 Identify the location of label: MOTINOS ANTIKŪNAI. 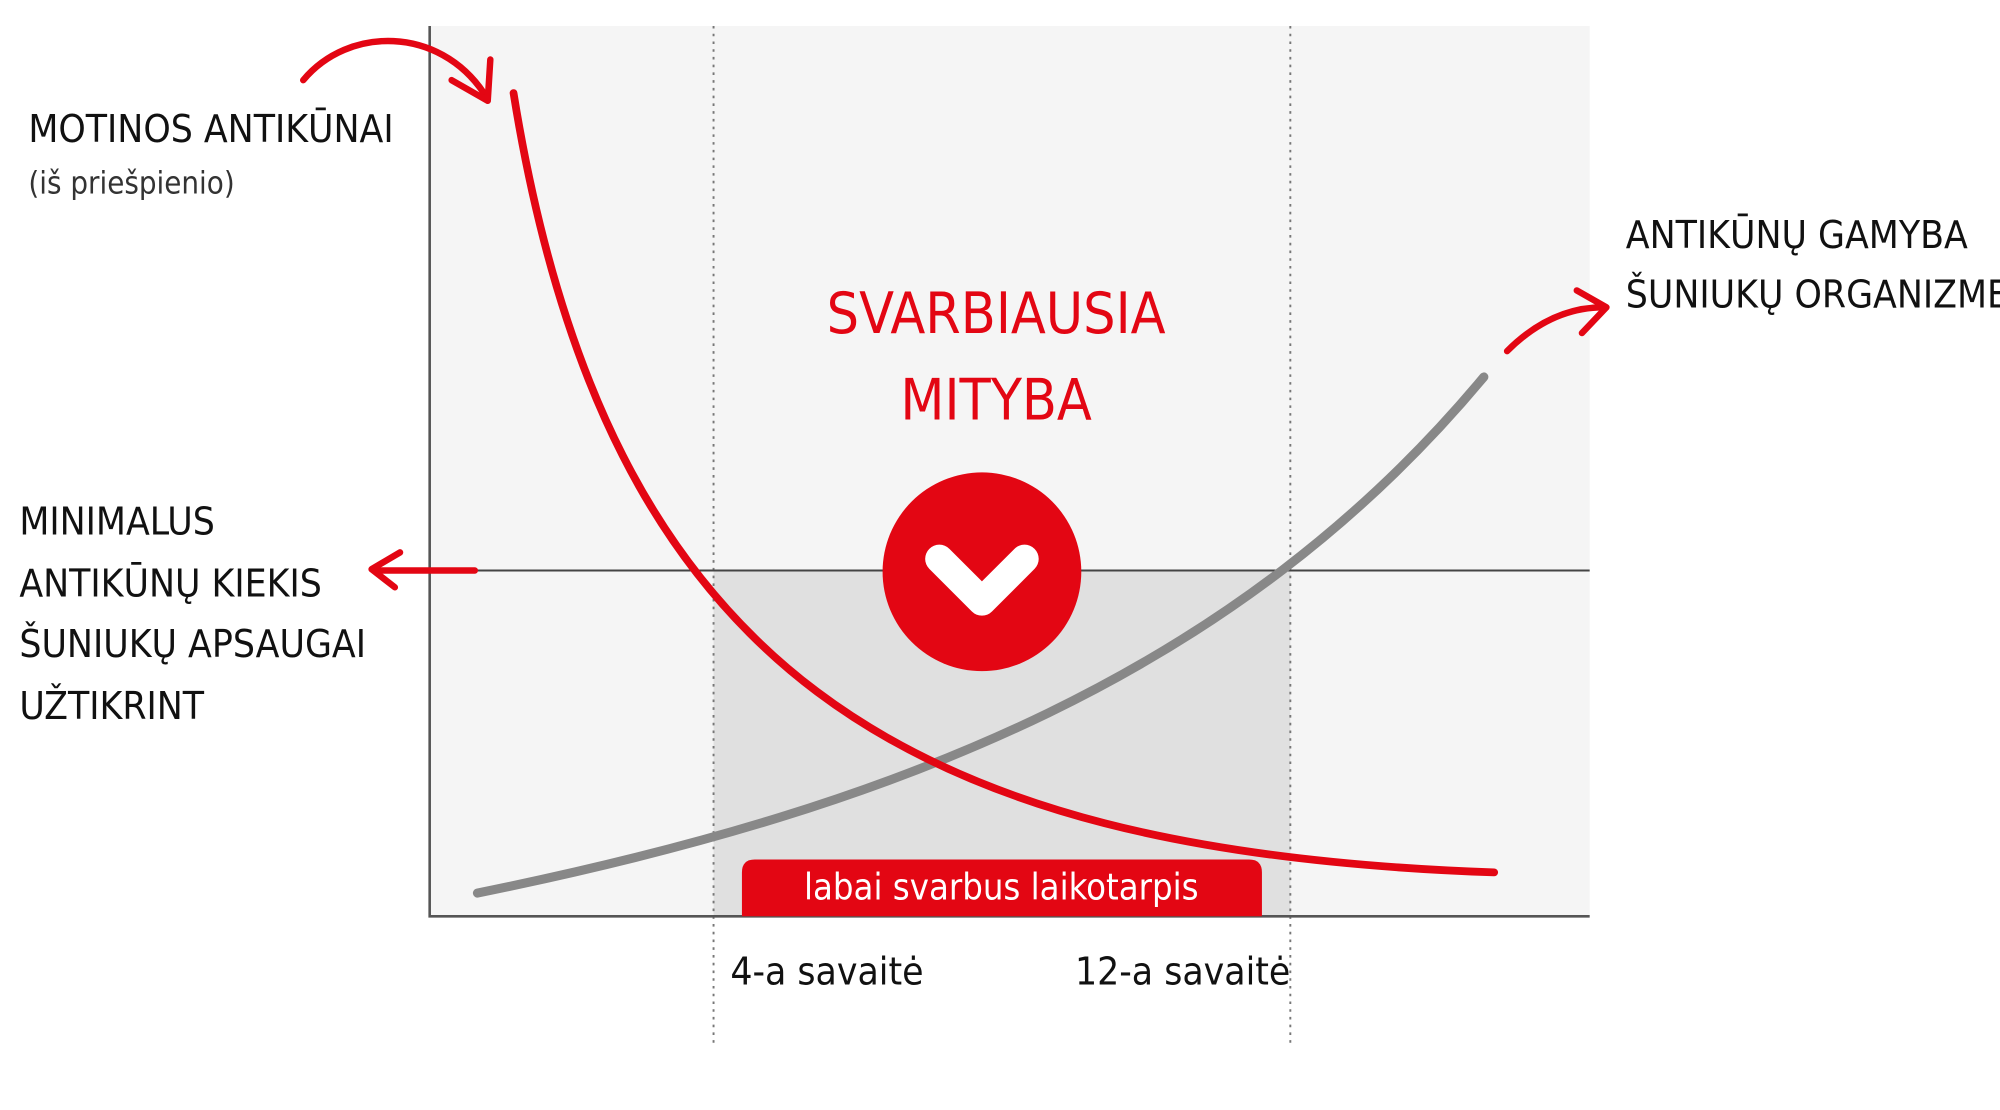
(210, 129).